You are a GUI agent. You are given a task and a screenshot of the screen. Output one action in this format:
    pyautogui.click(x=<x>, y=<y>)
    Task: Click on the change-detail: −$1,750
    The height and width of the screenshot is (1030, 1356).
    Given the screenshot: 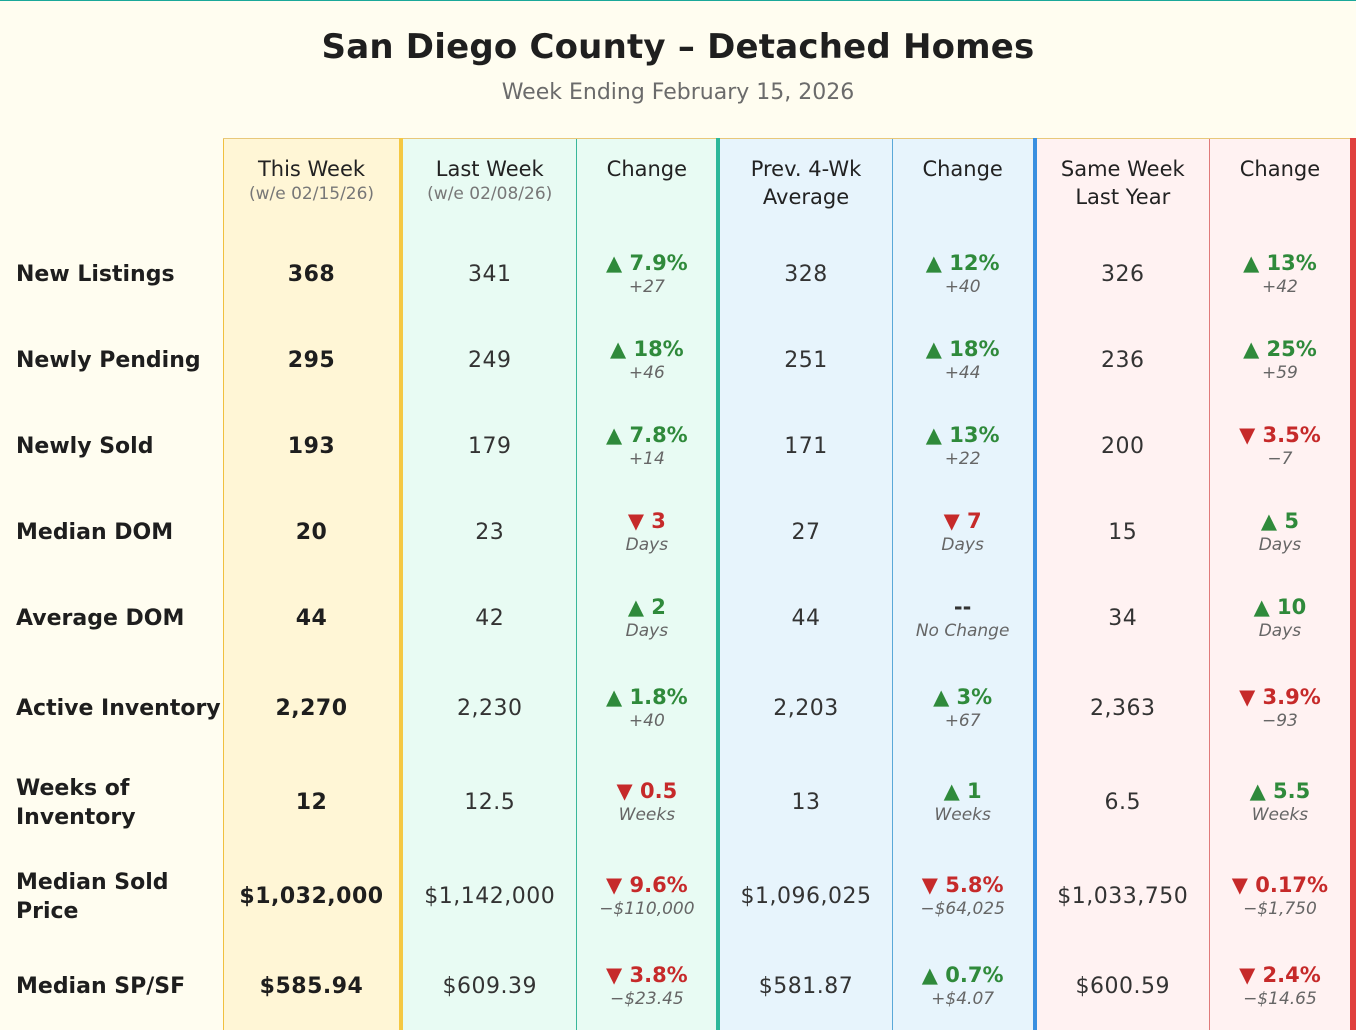 What is the action you would take?
    pyautogui.click(x=1280, y=909)
    